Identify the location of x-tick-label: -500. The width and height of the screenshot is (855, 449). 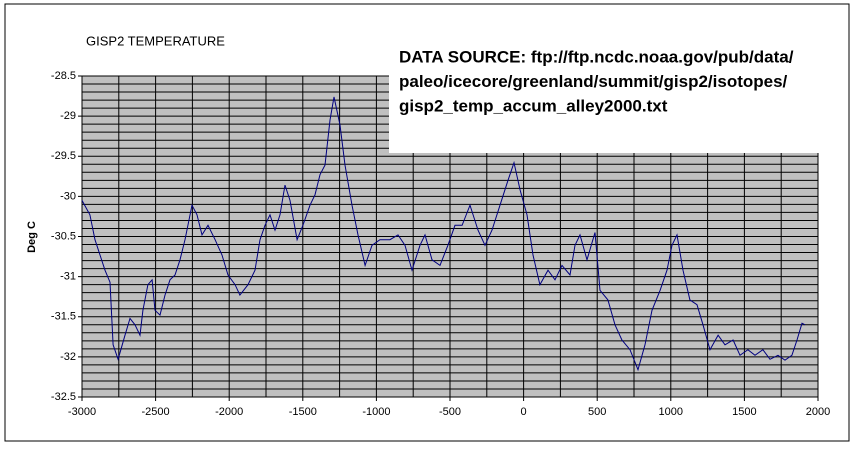
(450, 412).